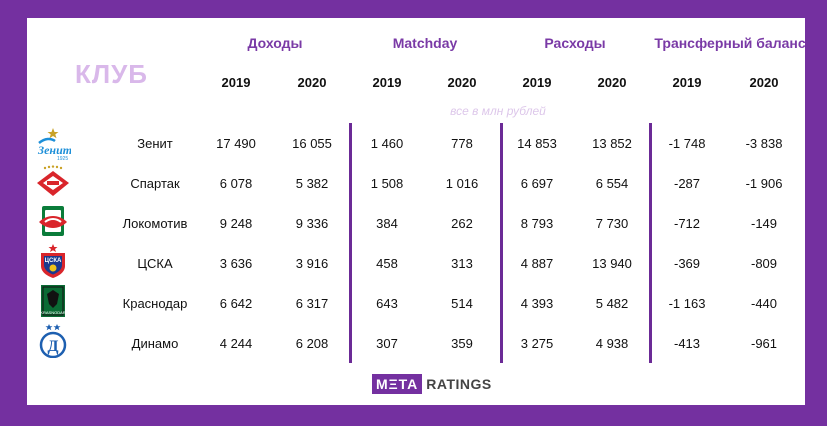 This screenshot has height=426, width=827. I want to click on table-cell: 3 275, so click(537, 343).